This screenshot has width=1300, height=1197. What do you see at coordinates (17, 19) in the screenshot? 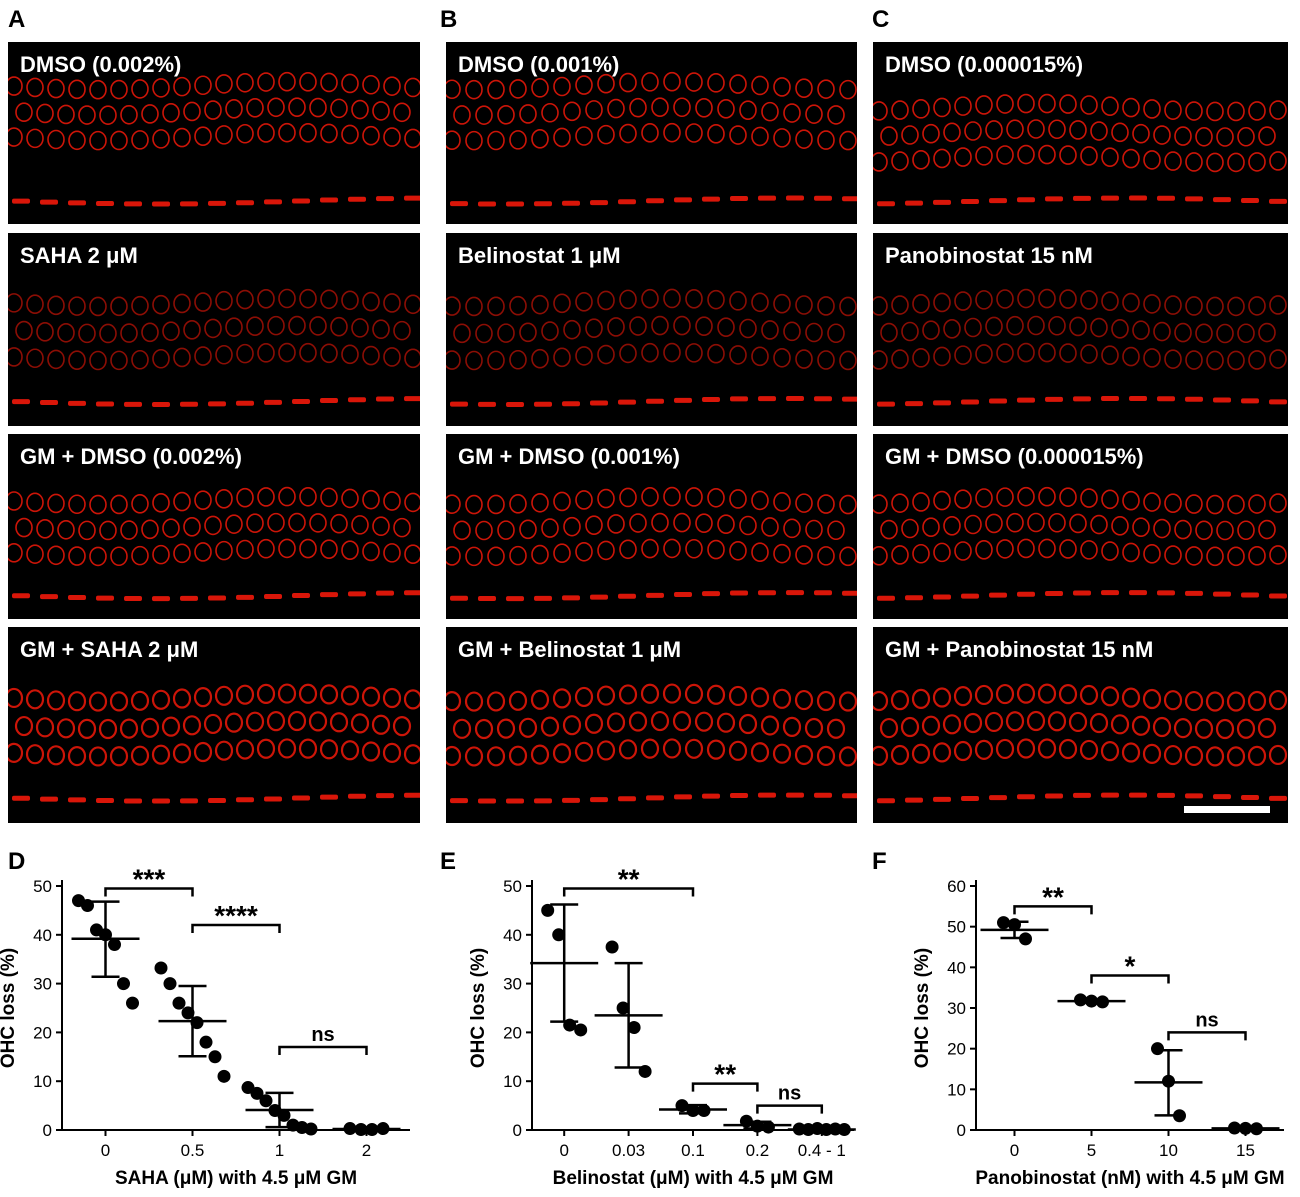
I see `panel-letter-a: A` at bounding box center [17, 19].